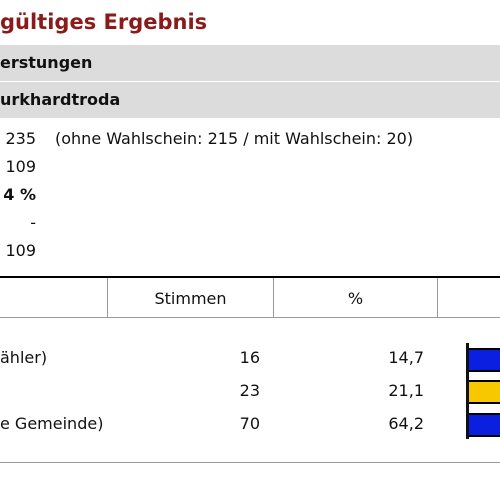 Image resolution: width=500 pixels, height=500 pixels. Describe the element at coordinates (406, 390) in the screenshot. I see `percent: 21,1` at that location.